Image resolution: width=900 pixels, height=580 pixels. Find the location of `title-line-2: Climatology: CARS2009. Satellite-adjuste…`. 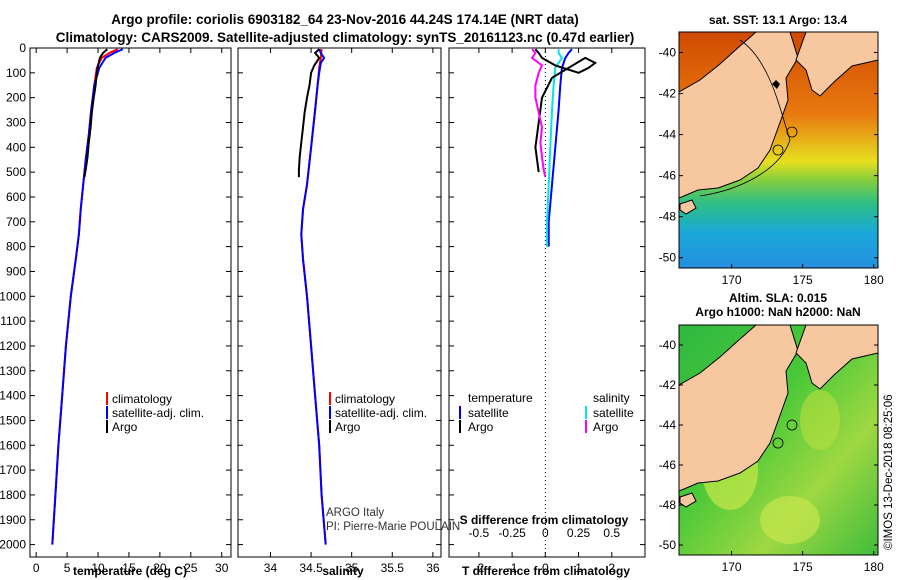

title-line-2: Climatology: CARS2009. Satellite-adjuste… is located at coordinates (345, 37).